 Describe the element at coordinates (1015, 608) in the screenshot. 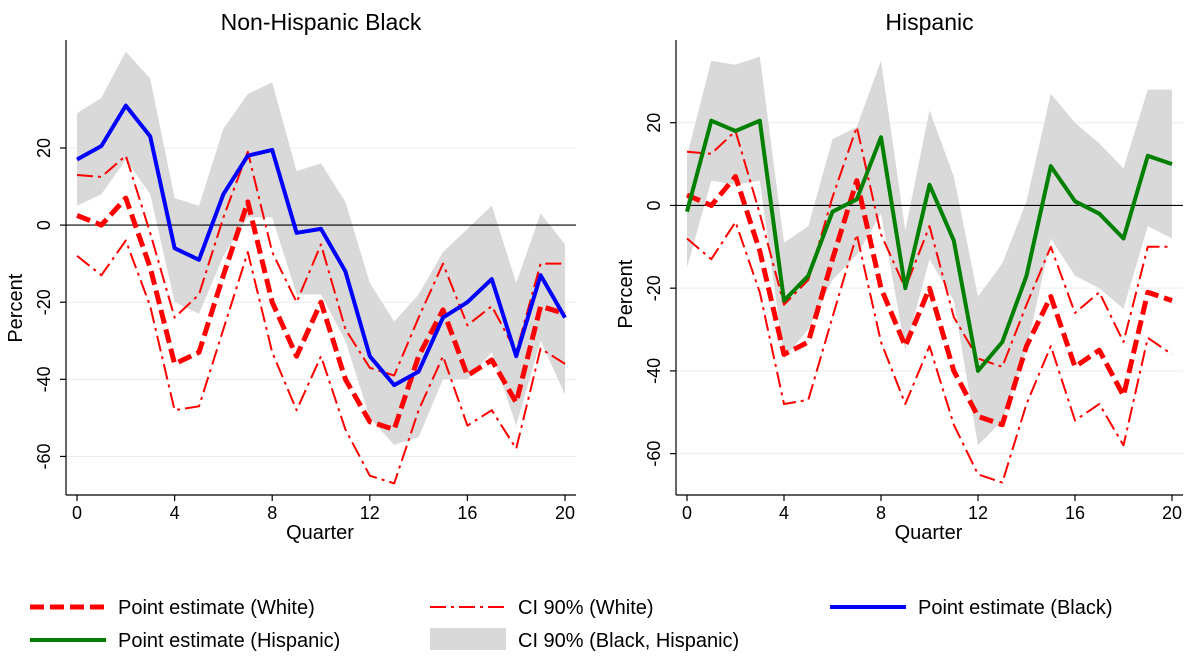

I see `legend-label: Point estimate (Black)` at that location.